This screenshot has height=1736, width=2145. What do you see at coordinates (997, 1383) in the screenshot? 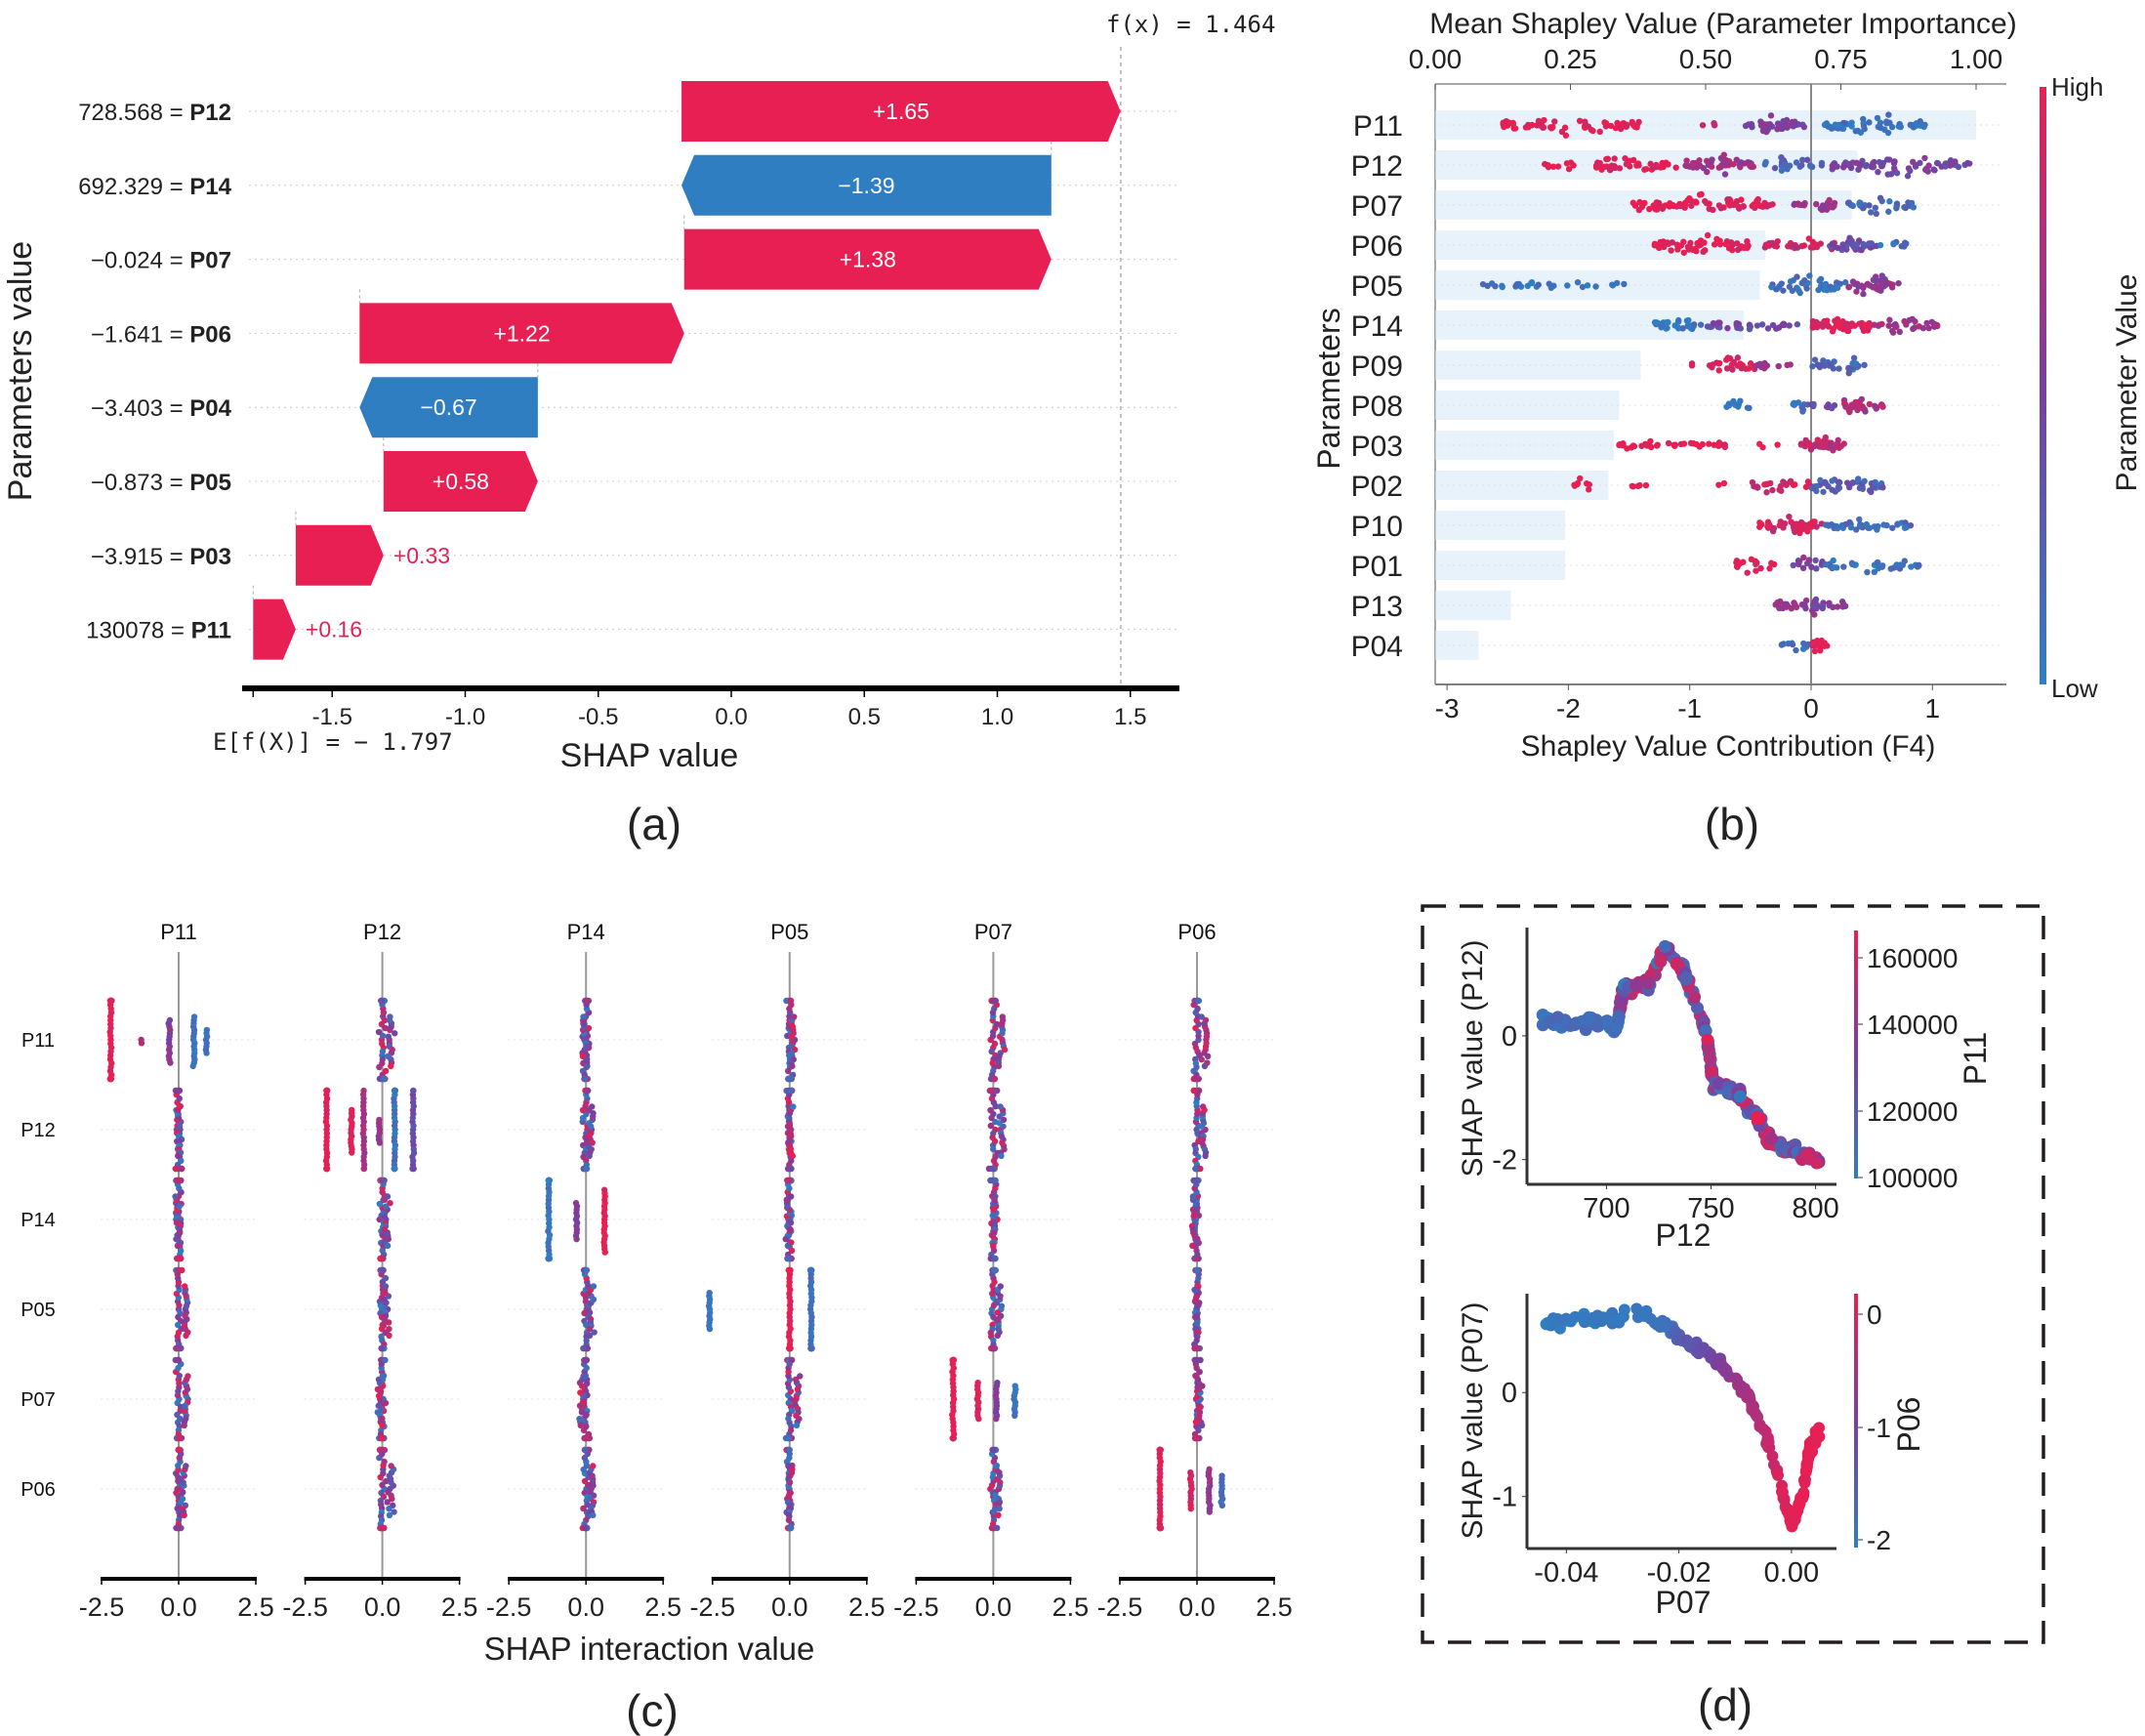
I see `interaction-point-P07-P07` at bounding box center [997, 1383].